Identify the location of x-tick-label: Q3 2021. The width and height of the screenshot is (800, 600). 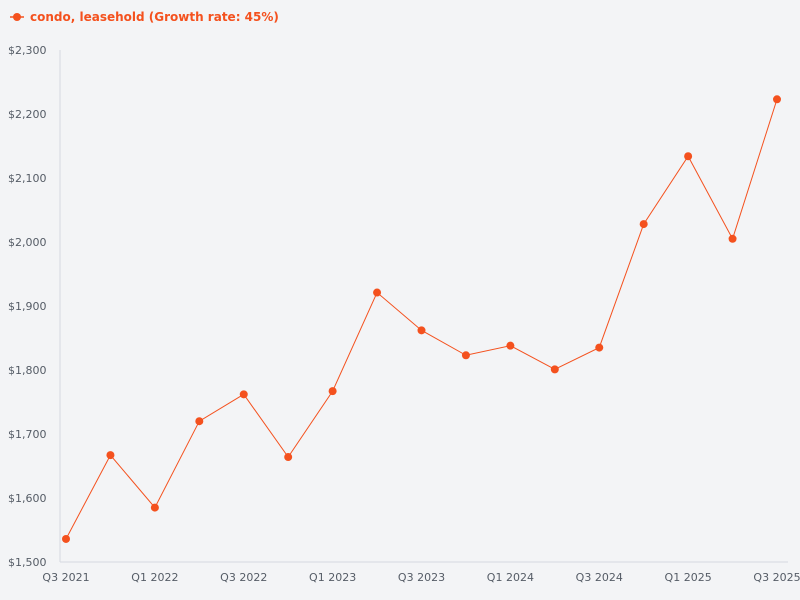
(65, 577).